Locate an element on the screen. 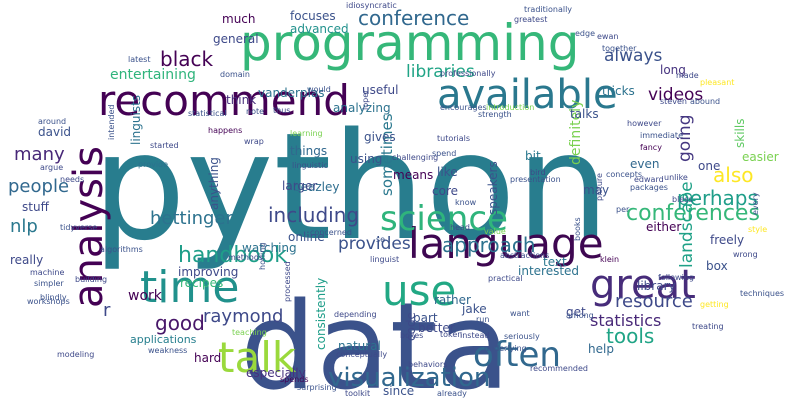 The width and height of the screenshot is (800, 400). cloud-word-skills: skills is located at coordinates (740, 133).